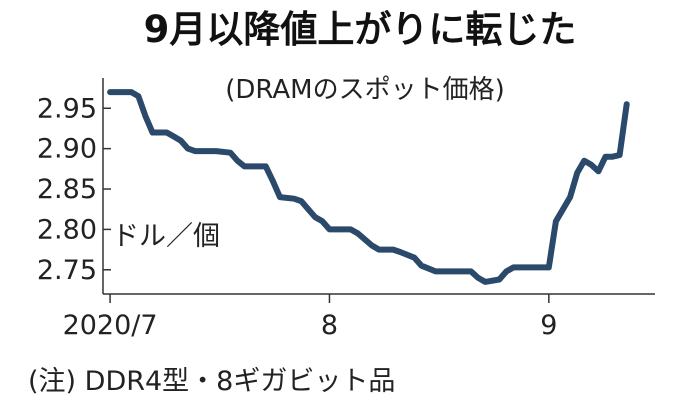  I want to click on x-tick-label: 8, so click(329, 325).